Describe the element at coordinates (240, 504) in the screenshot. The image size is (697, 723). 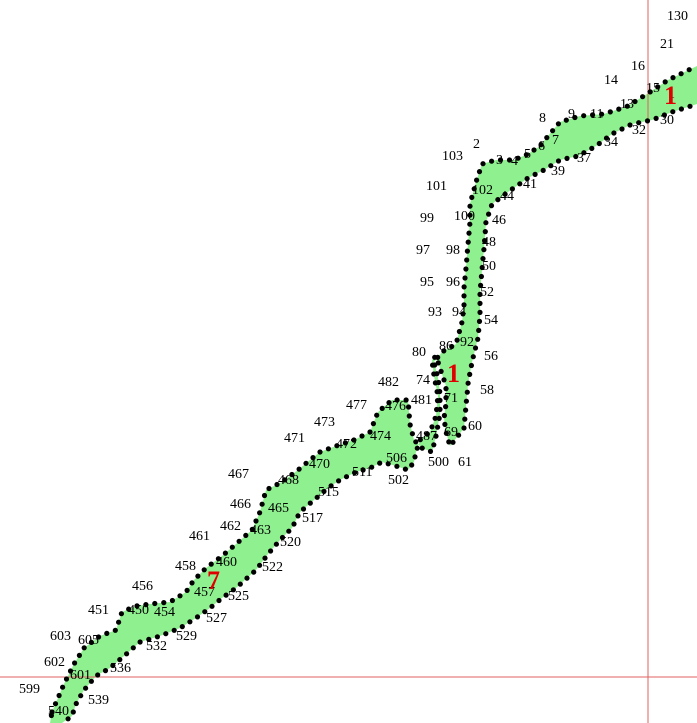
I see `point-label: 466` at that location.